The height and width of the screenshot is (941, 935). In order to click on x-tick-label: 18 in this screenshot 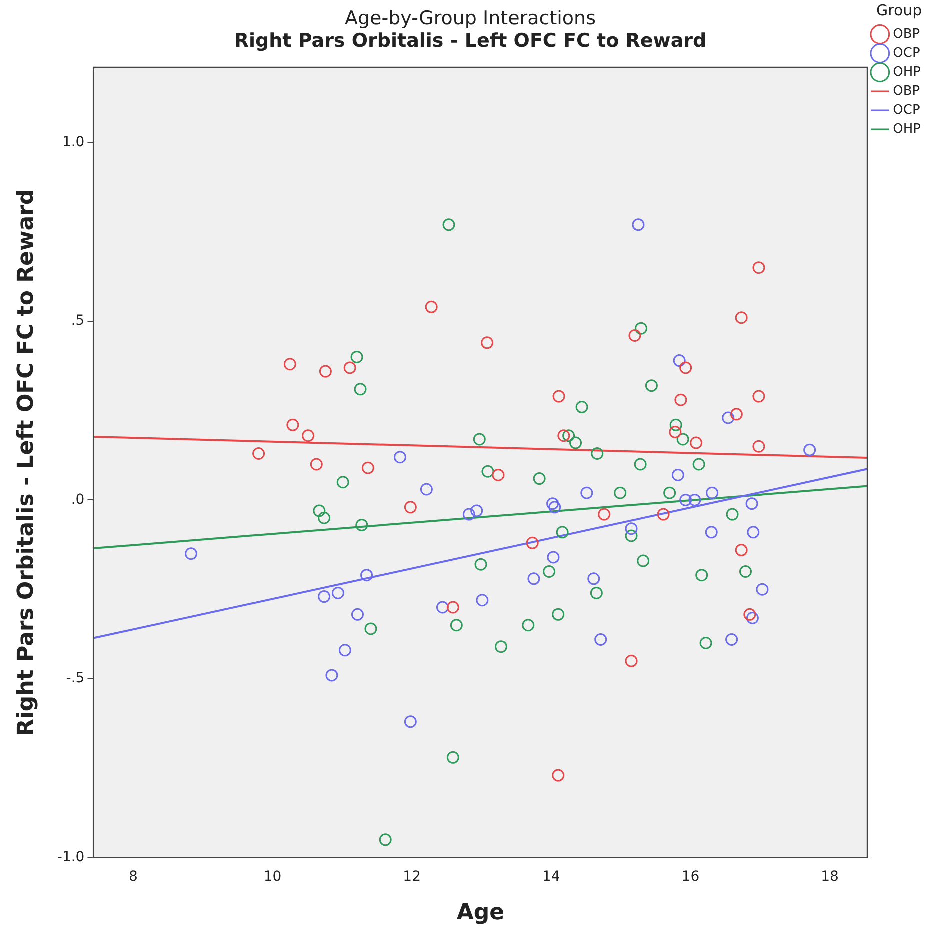, I will do `click(830, 876)`.